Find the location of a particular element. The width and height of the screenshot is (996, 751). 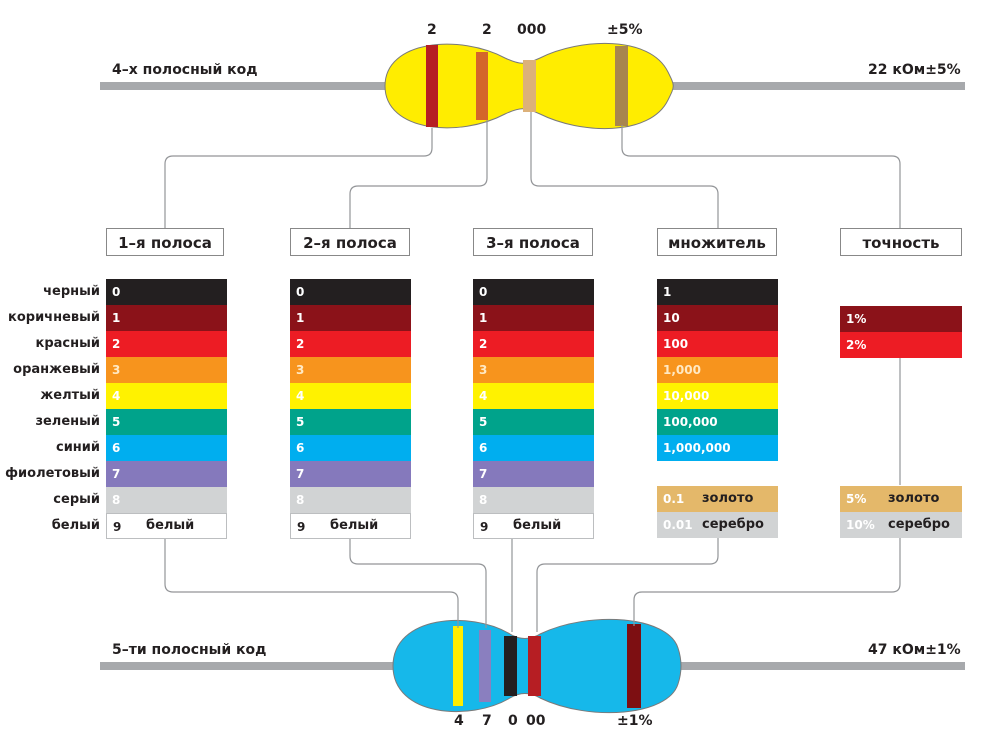

bottom-band-label-1: 4 is located at coordinates (459, 721).